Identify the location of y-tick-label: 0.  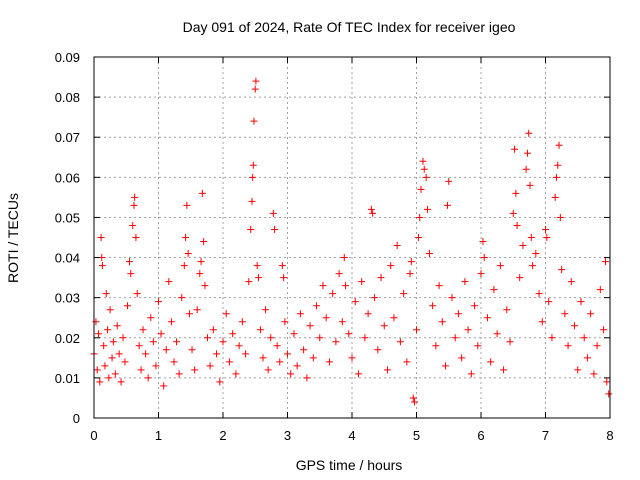
(76, 418).